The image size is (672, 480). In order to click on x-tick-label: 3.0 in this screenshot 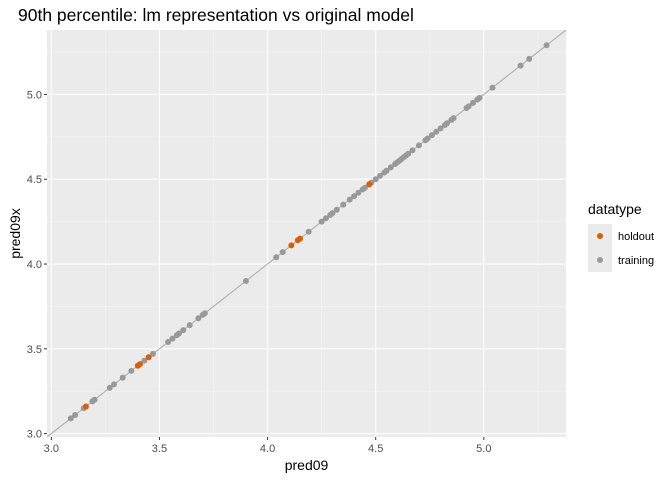, I will do `click(51, 449)`.